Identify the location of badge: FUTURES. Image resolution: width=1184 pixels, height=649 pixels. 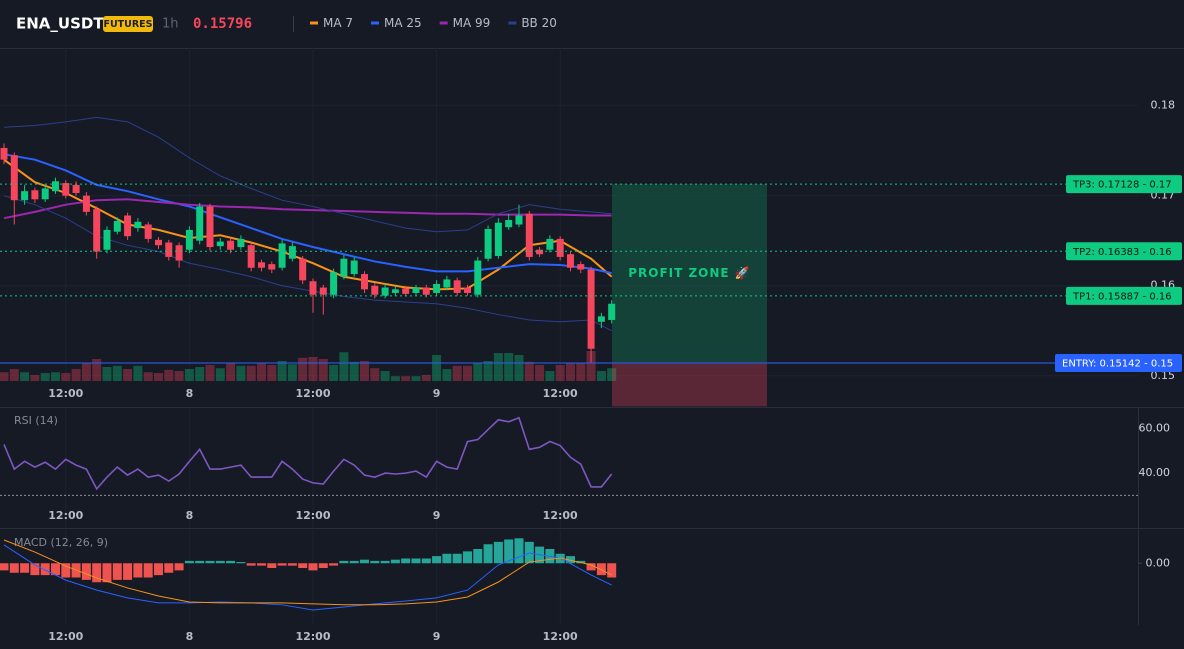
(127, 24).